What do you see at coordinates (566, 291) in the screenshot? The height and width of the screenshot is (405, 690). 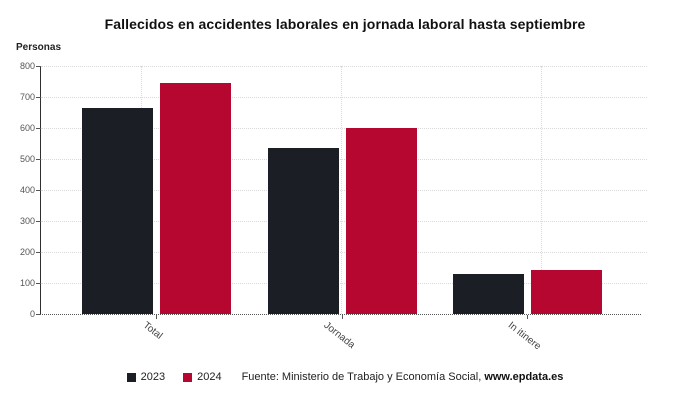 I see `bar-2024-in-itinere` at bounding box center [566, 291].